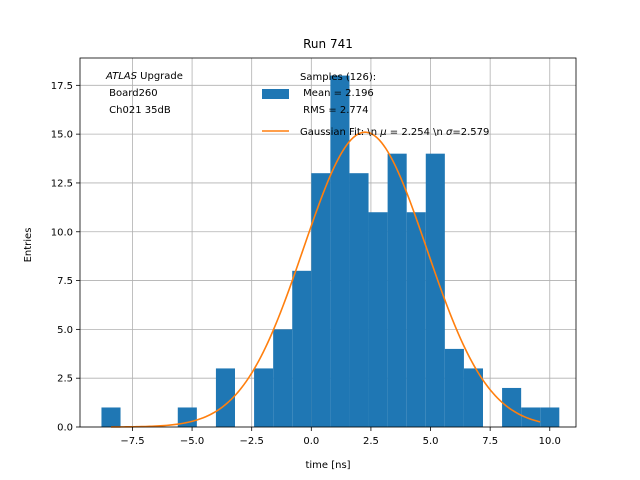 This screenshot has width=640, height=480. What do you see at coordinates (62, 183) in the screenshot?
I see `y-tick-label: 12.5` at bounding box center [62, 183].